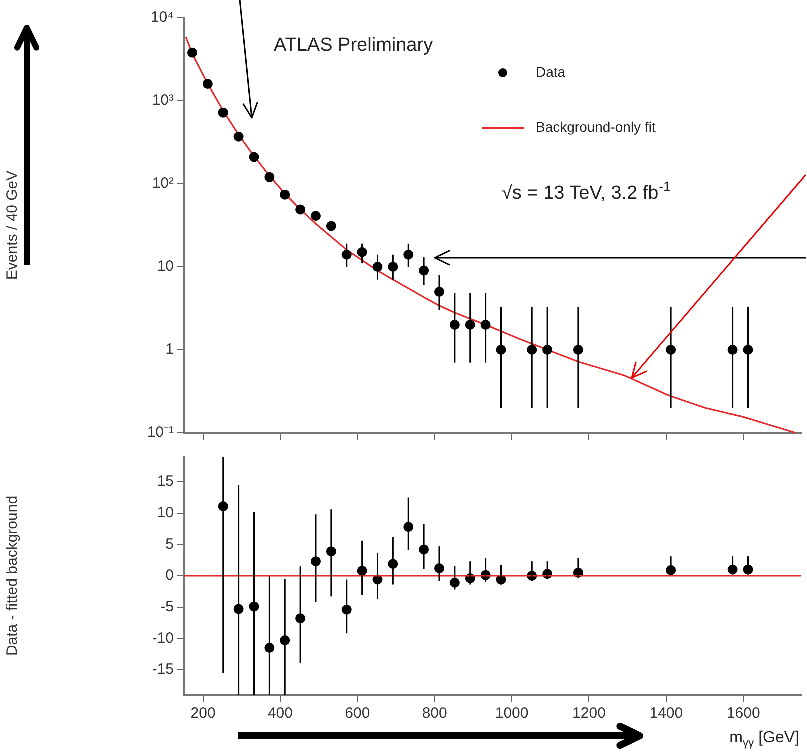 The height and width of the screenshot is (752, 807). I want to click on annotation: ATLAS Preliminary, so click(354, 45).